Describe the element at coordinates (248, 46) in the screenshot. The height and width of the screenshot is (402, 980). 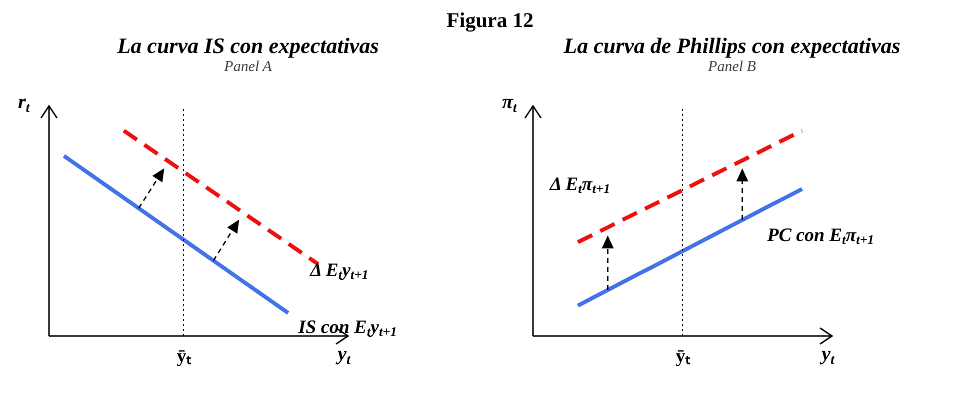
I see `chart-title: La curva IS con expectativas` at that location.